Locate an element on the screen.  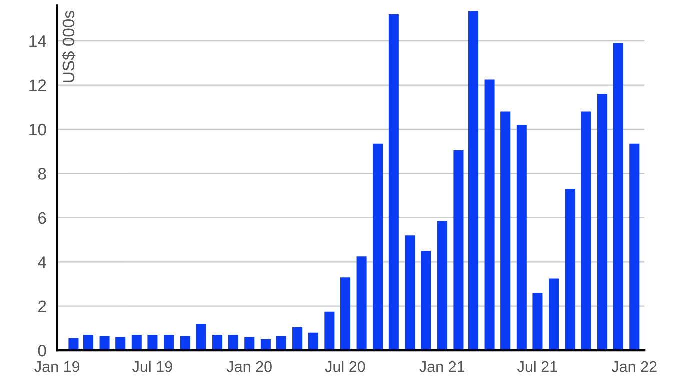
x-tick-label: Jul 20 is located at coordinates (345, 366).